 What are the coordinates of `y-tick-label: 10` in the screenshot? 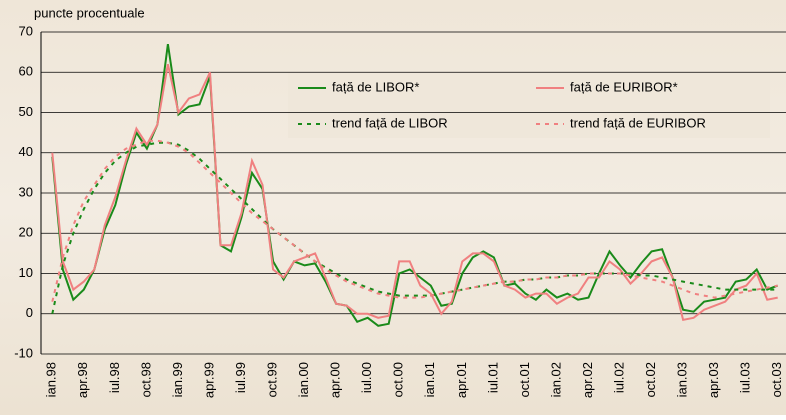 It's located at (26, 272).